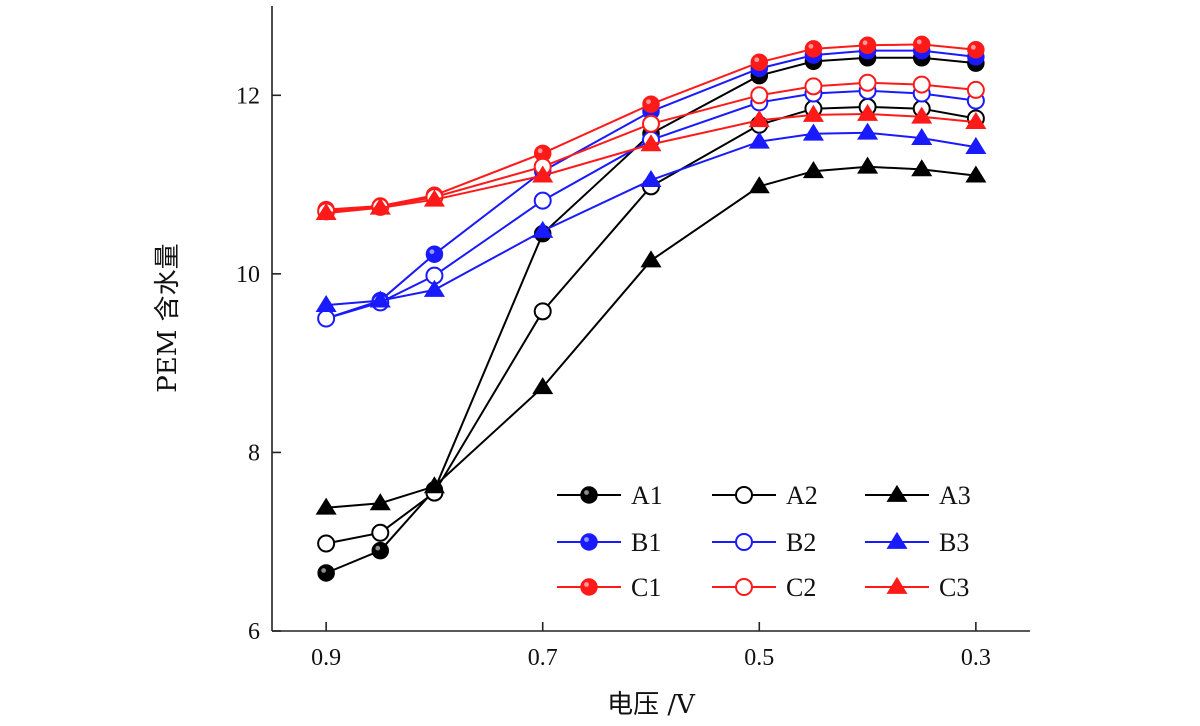  What do you see at coordinates (954, 542) in the screenshot?
I see `legend-label: B3` at bounding box center [954, 542].